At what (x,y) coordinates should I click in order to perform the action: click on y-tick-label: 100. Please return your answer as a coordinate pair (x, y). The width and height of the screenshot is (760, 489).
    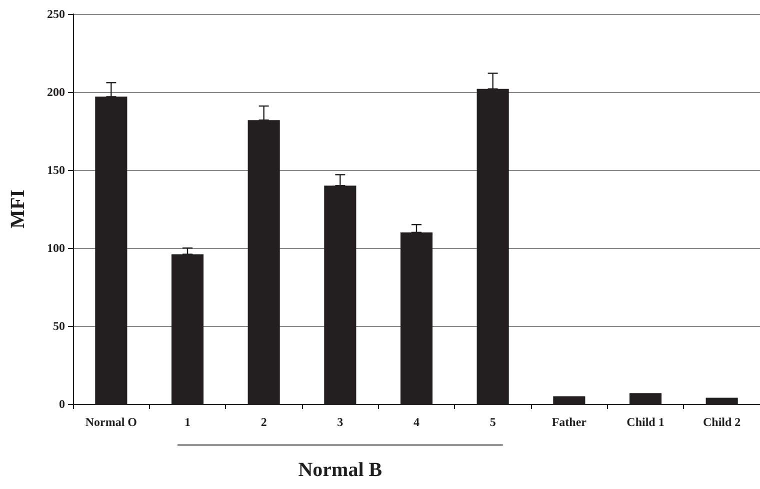
    Looking at the image, I should click on (56, 248).